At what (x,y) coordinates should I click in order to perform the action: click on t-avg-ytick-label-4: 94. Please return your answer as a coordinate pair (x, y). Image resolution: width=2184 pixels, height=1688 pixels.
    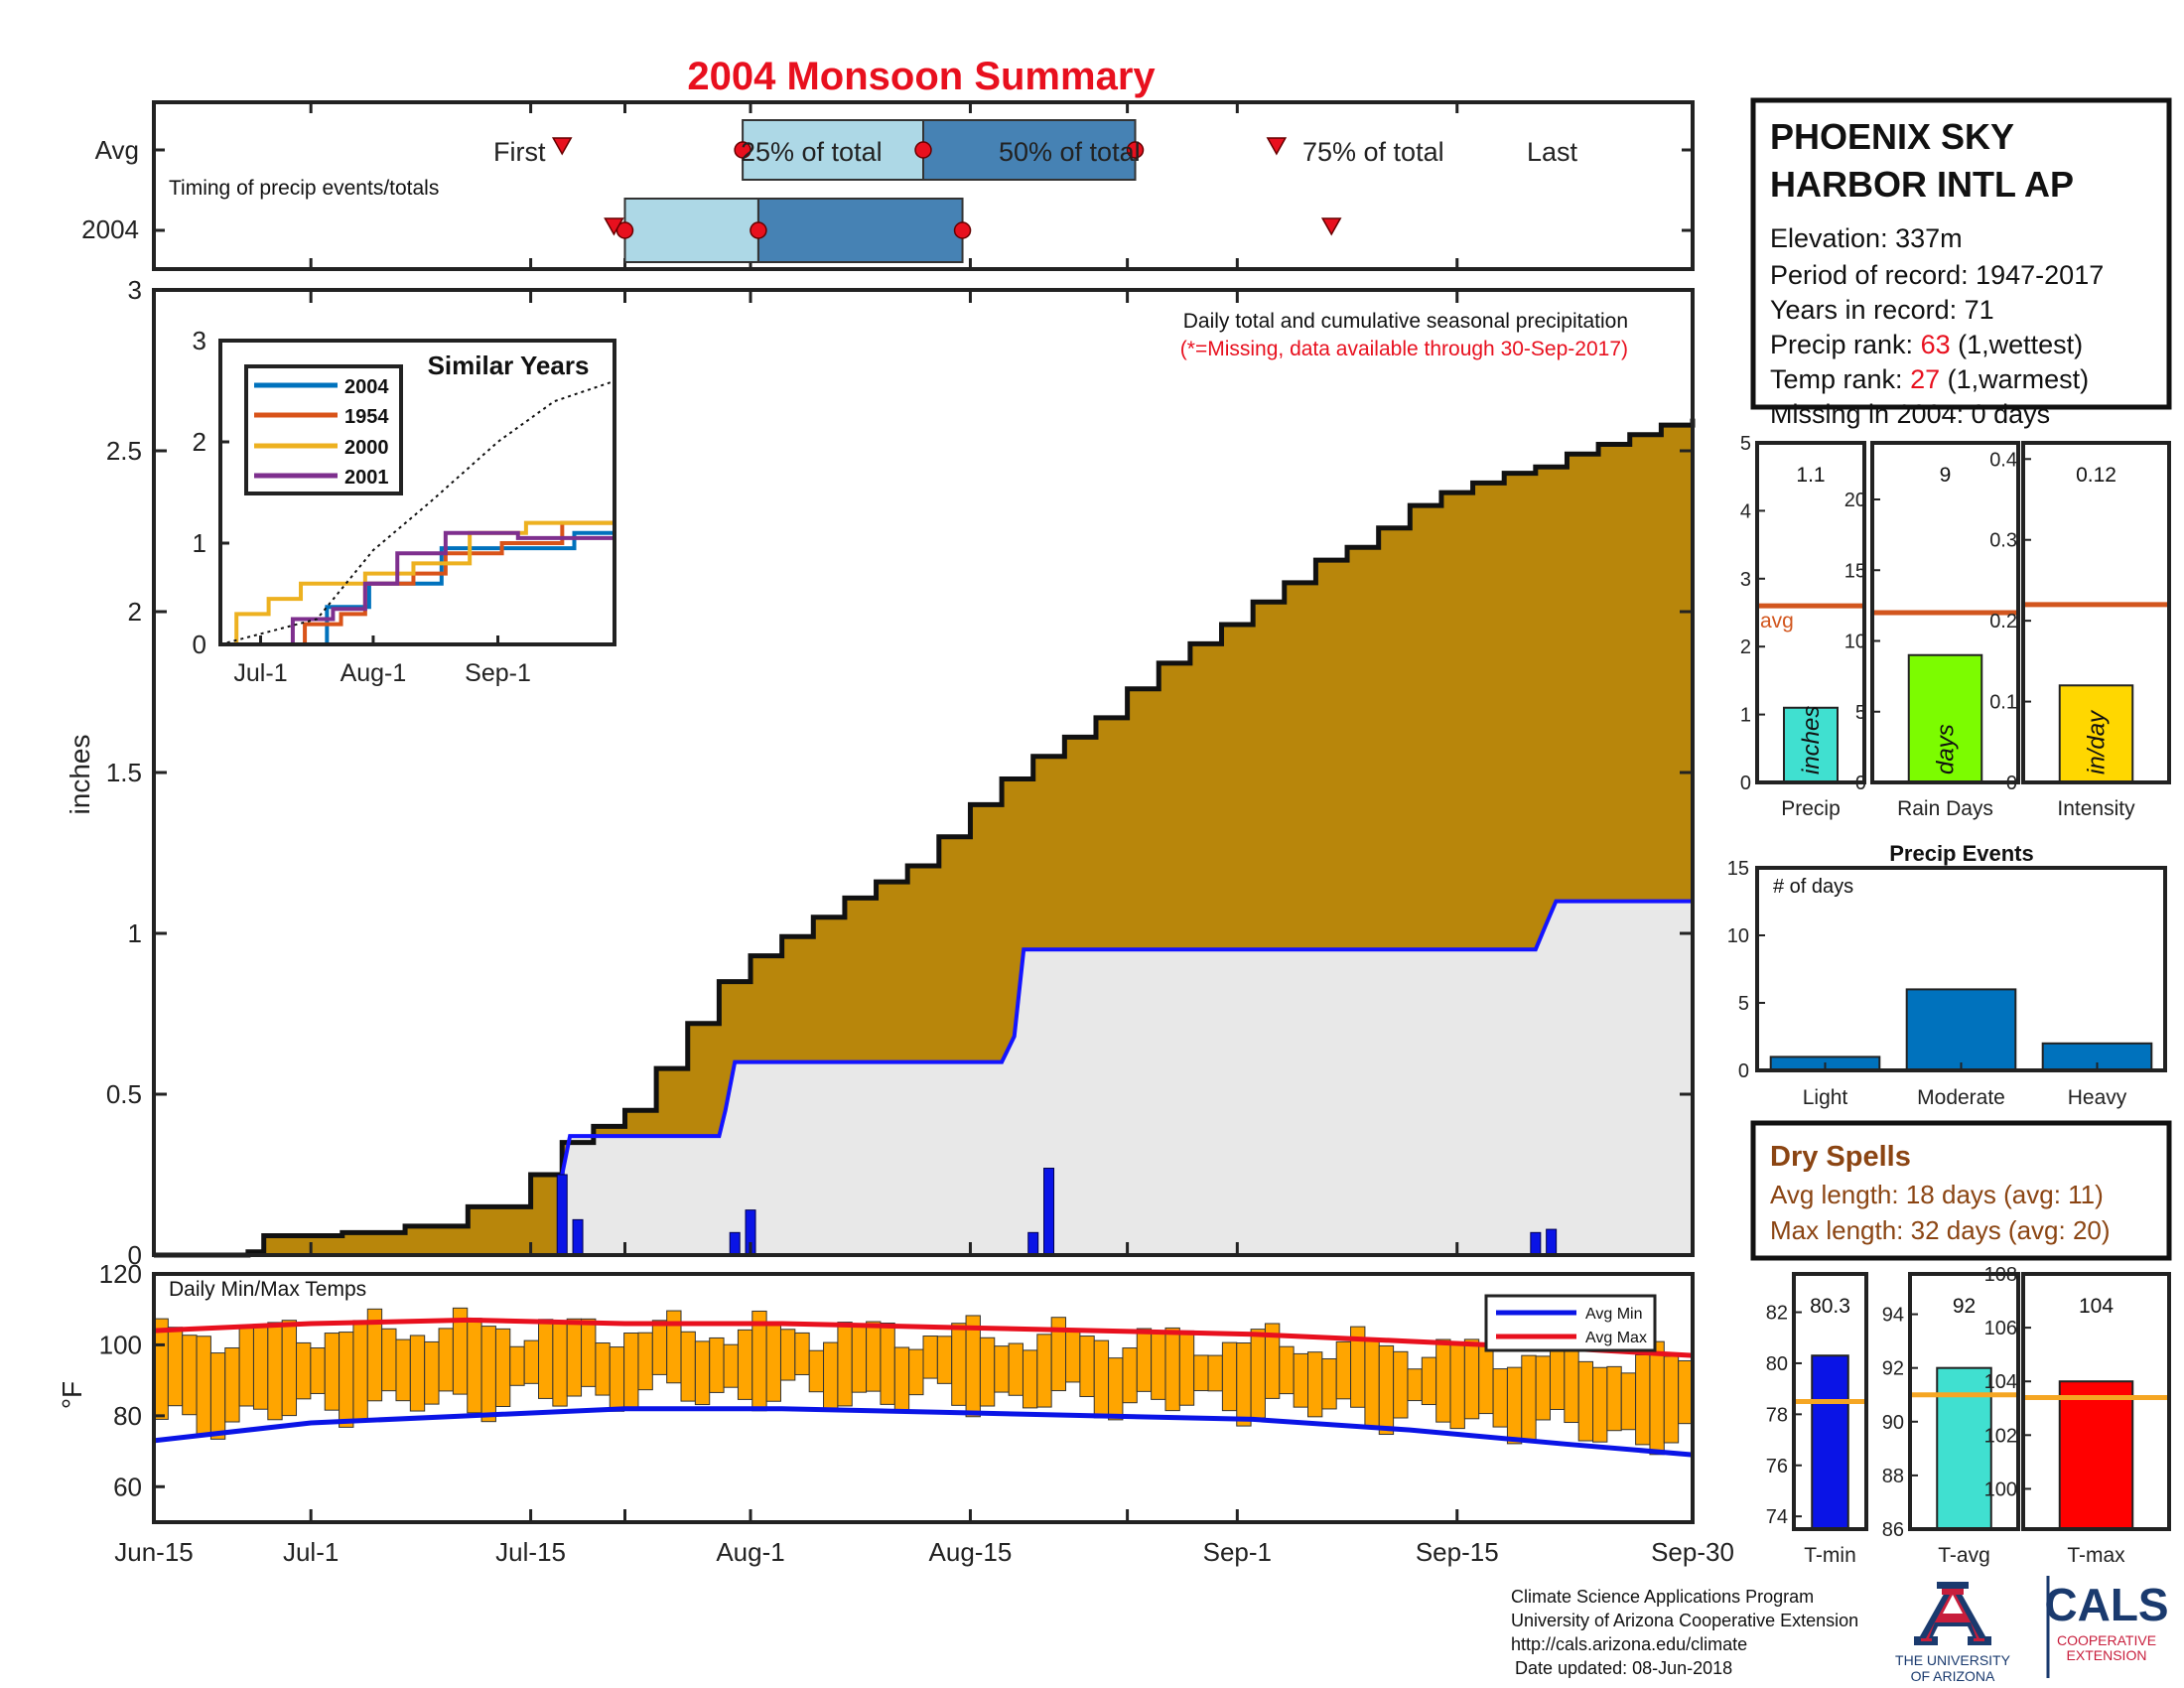
    Looking at the image, I should click on (1893, 1316).